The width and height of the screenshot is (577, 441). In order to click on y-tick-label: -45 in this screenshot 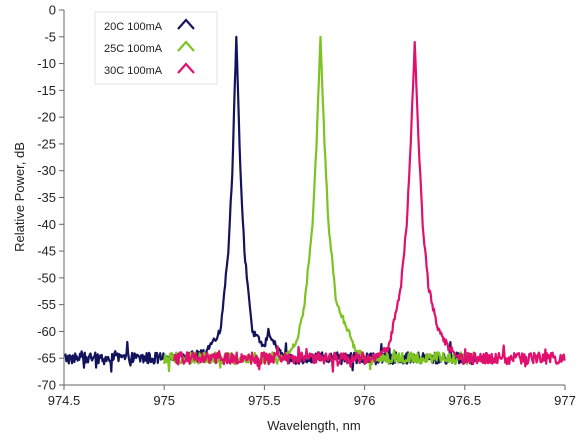, I will do `click(46, 251)`.